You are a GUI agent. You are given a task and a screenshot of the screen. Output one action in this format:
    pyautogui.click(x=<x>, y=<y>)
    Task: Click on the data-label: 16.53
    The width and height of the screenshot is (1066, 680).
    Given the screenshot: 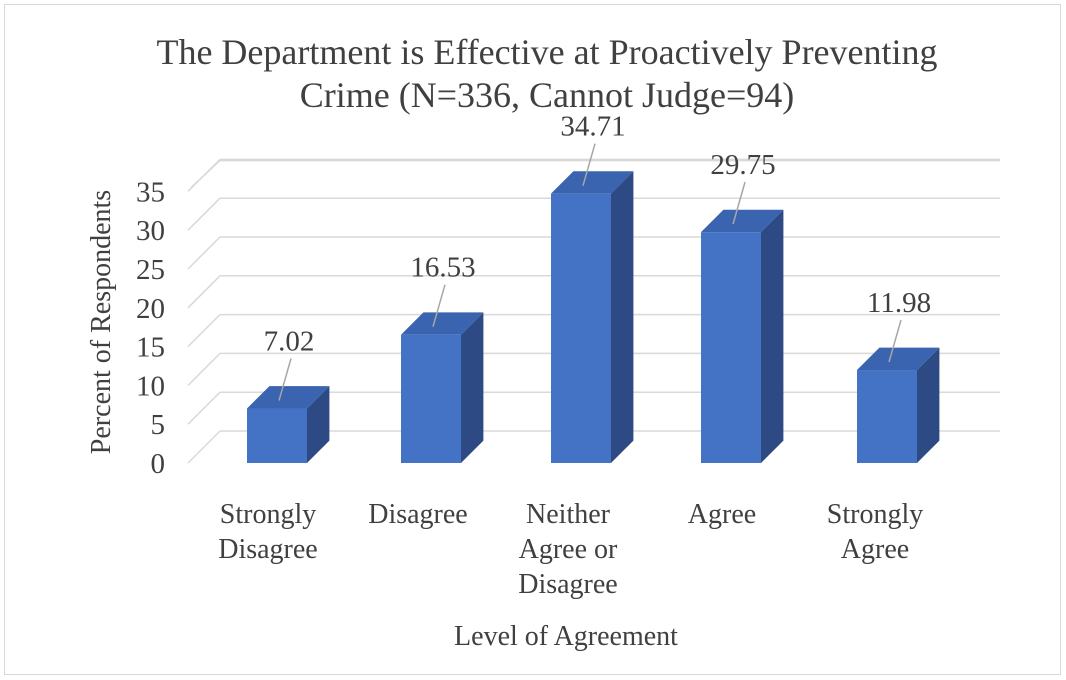 What is the action you would take?
    pyautogui.click(x=442, y=268)
    